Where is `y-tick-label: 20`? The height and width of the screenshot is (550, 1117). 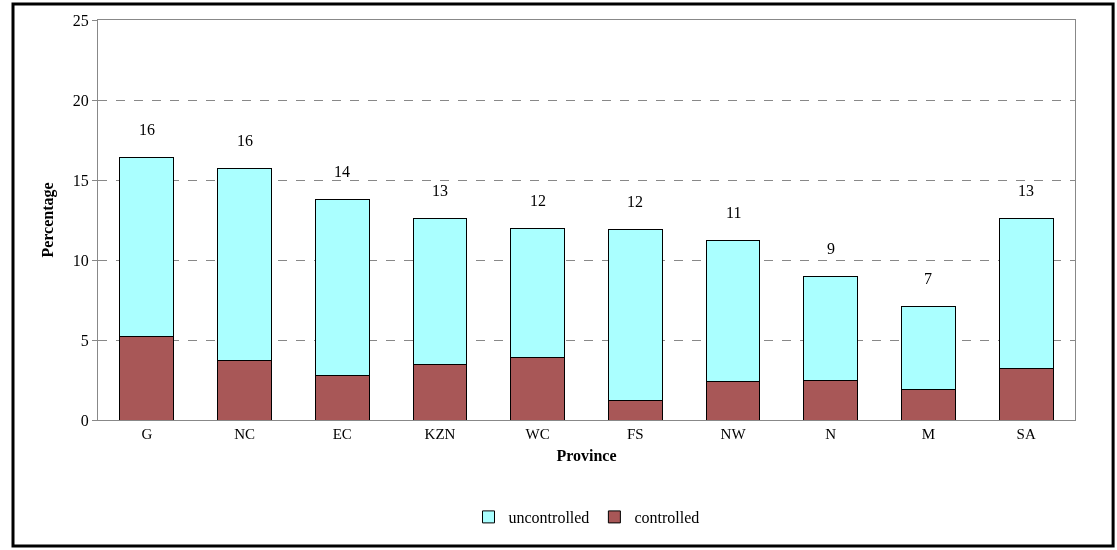
y-tick-label: 20 is located at coordinates (80, 100).